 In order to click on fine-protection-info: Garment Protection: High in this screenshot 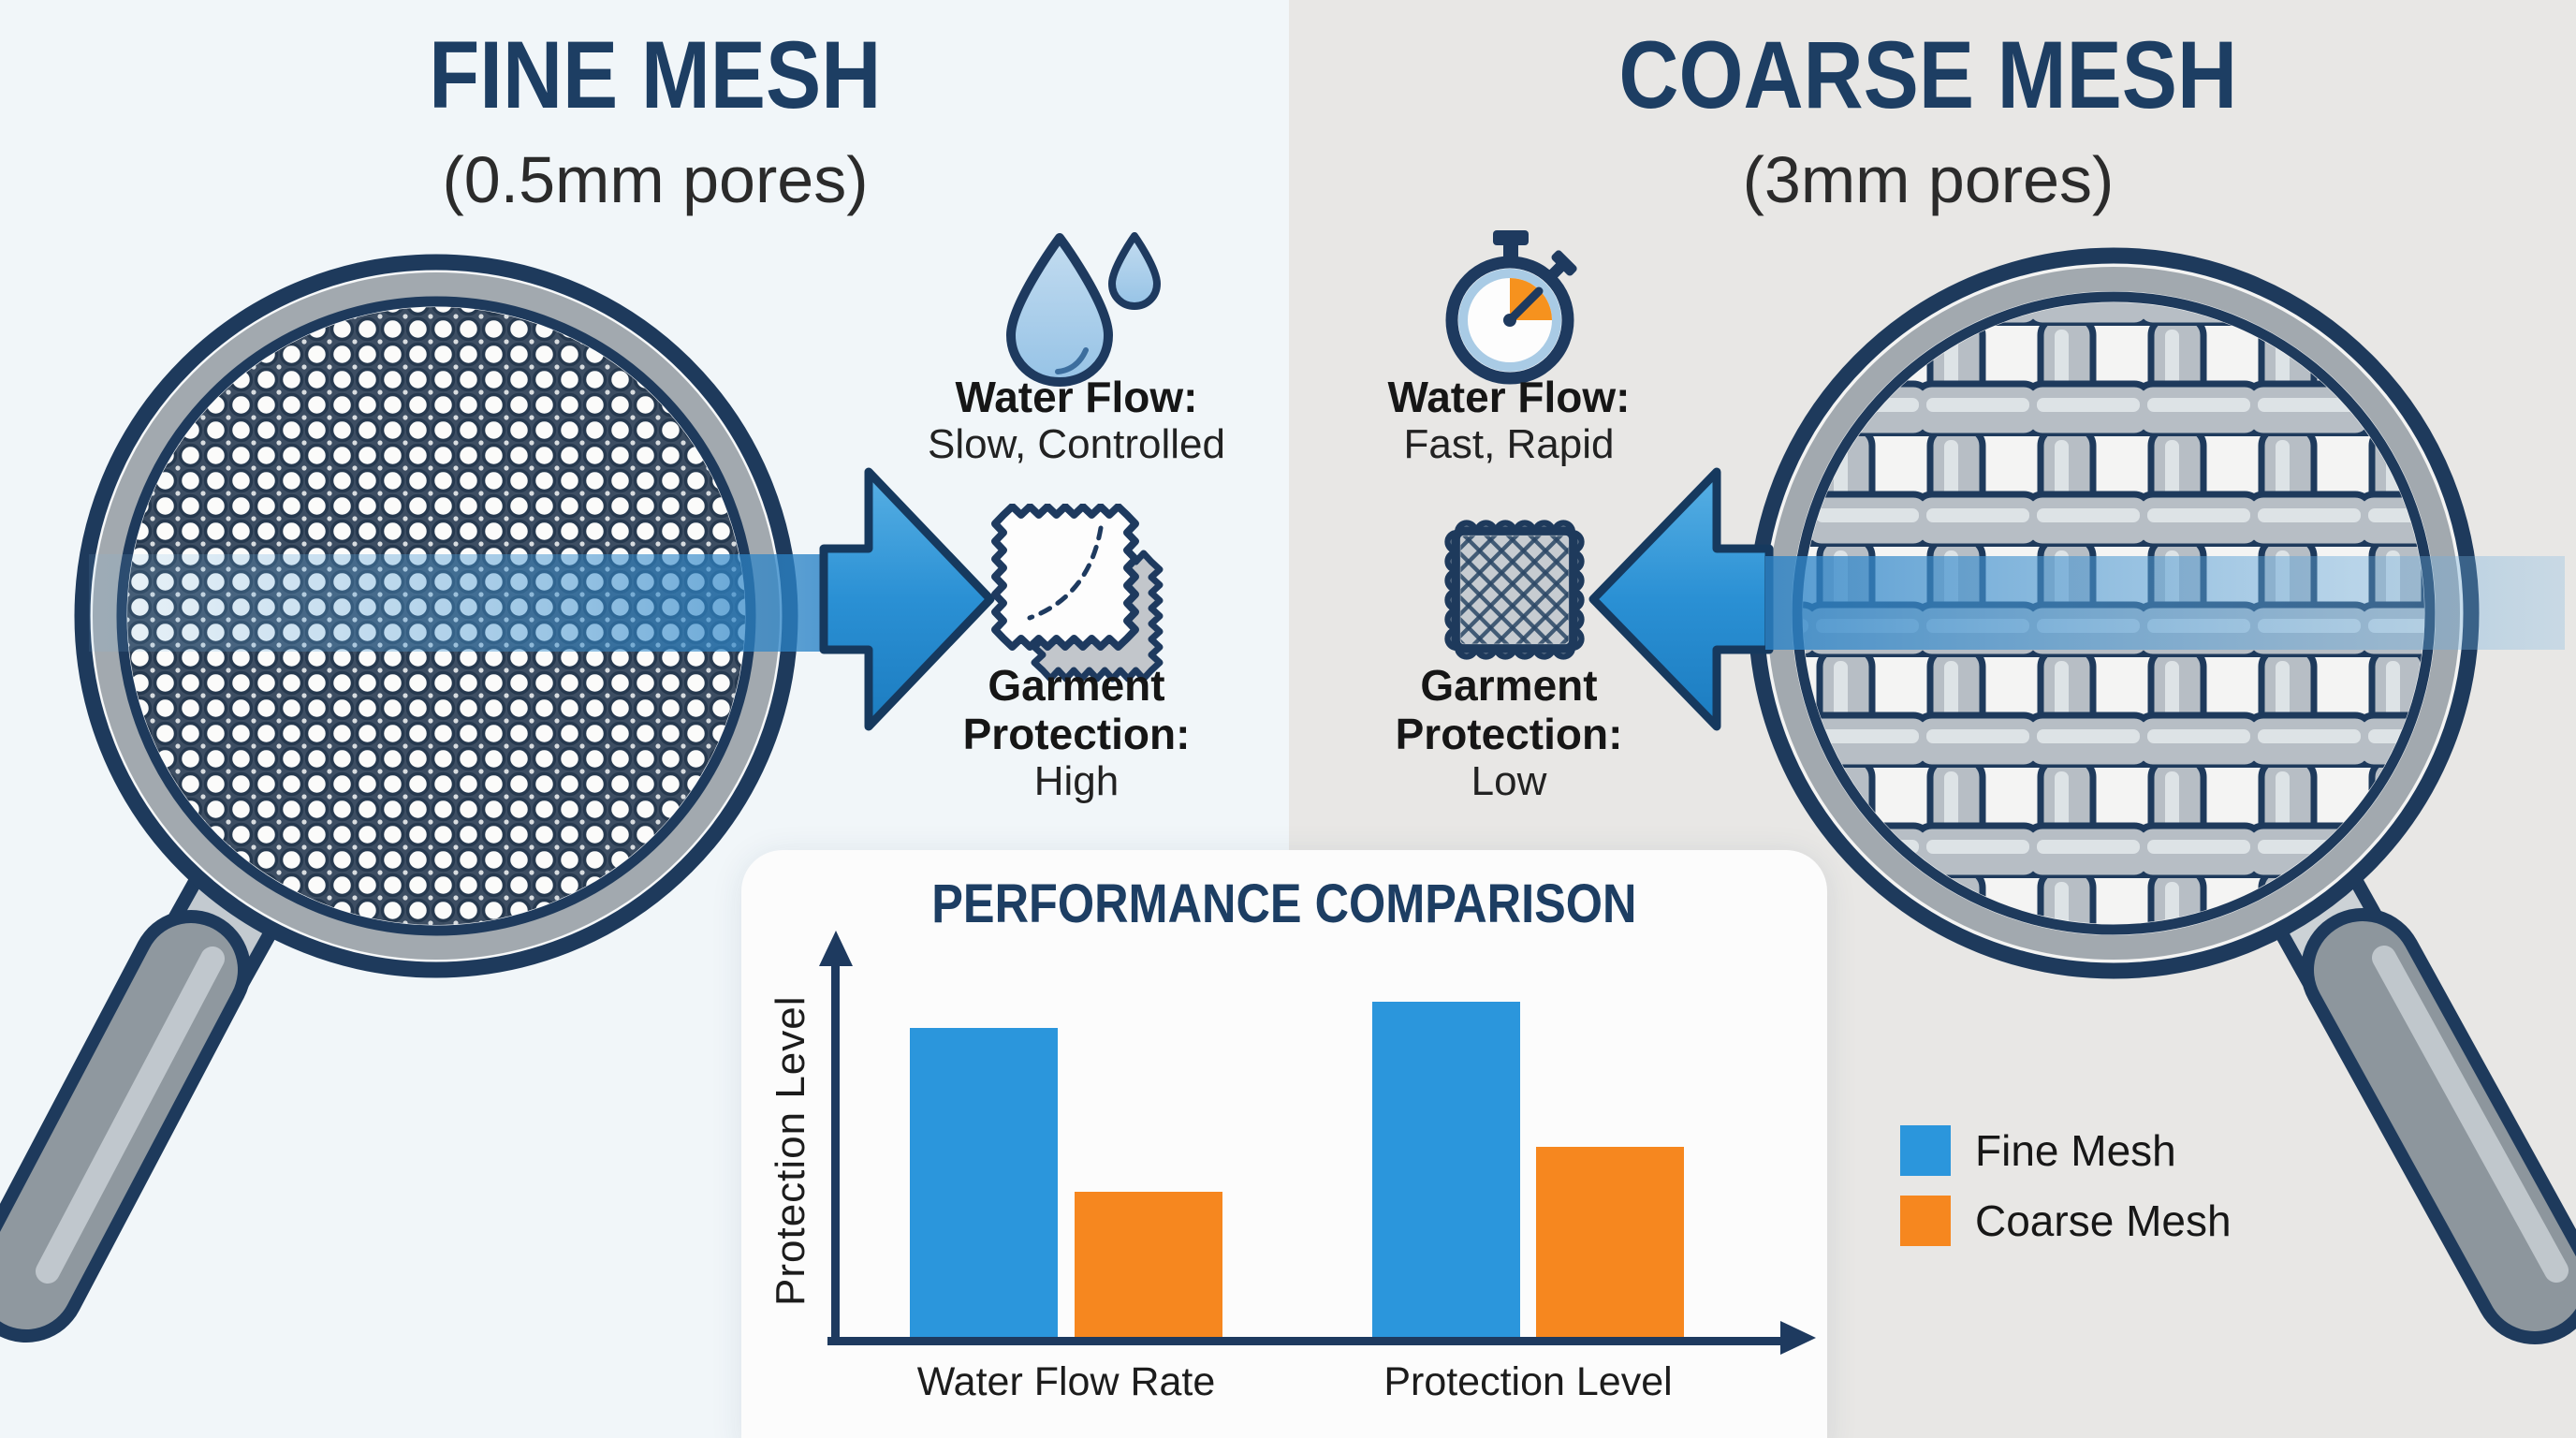, I will do `click(1077, 733)`.